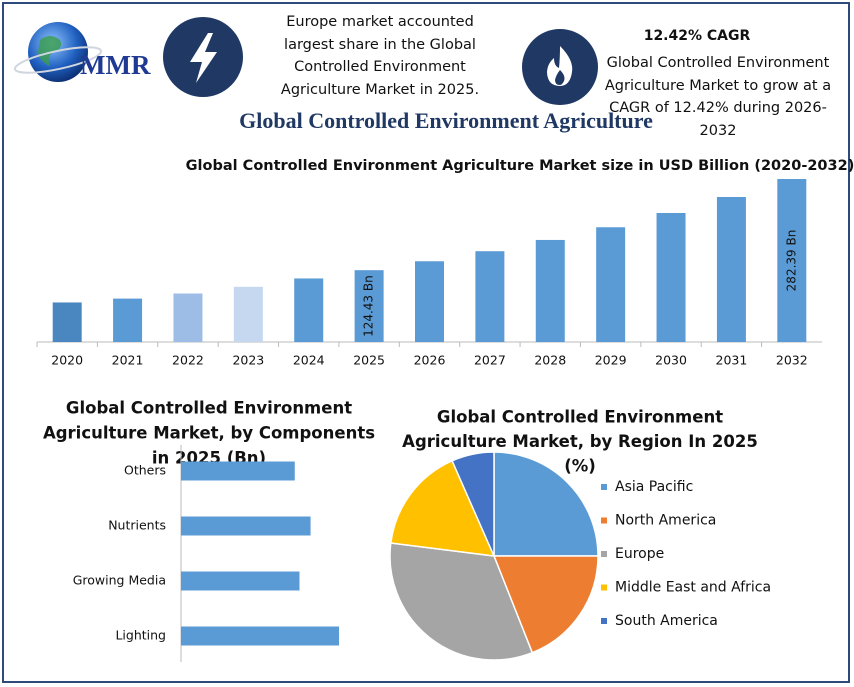  Describe the element at coordinates (666, 621) in the screenshot. I see `legend-label: South America` at that location.